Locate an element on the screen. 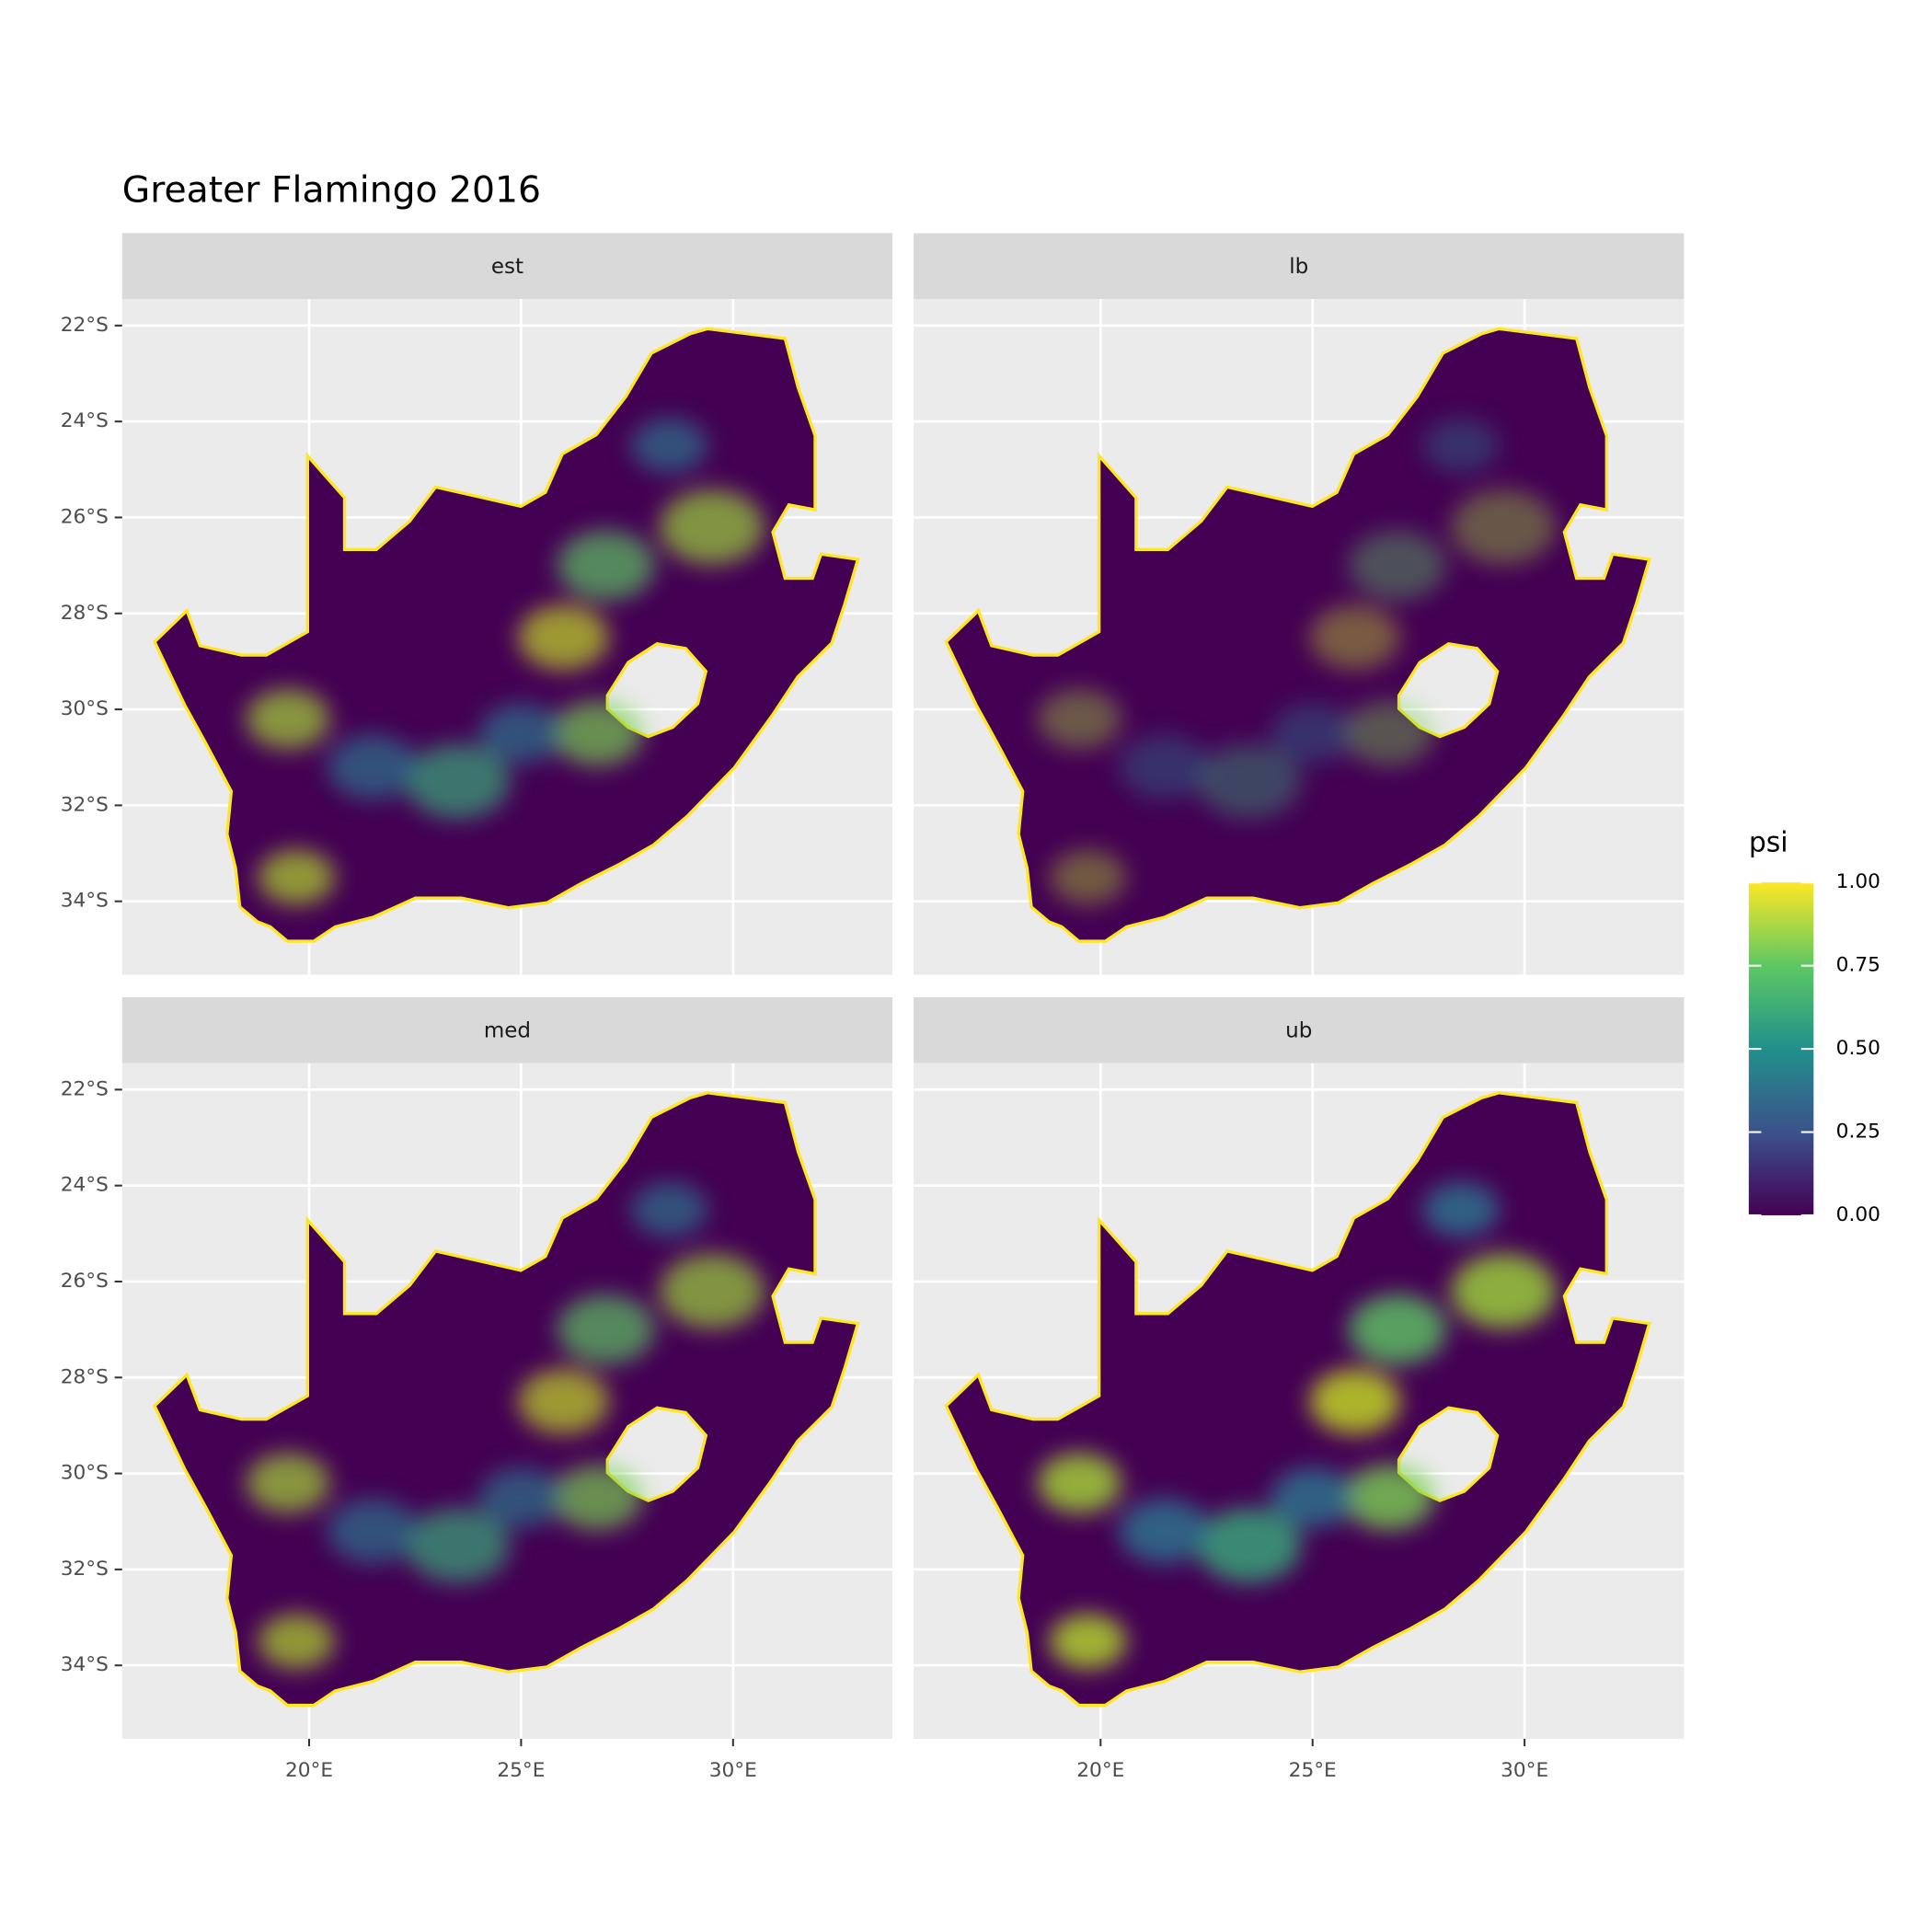 The width and height of the screenshot is (1932, 1932). legend-label: 0.75 is located at coordinates (1858, 965).